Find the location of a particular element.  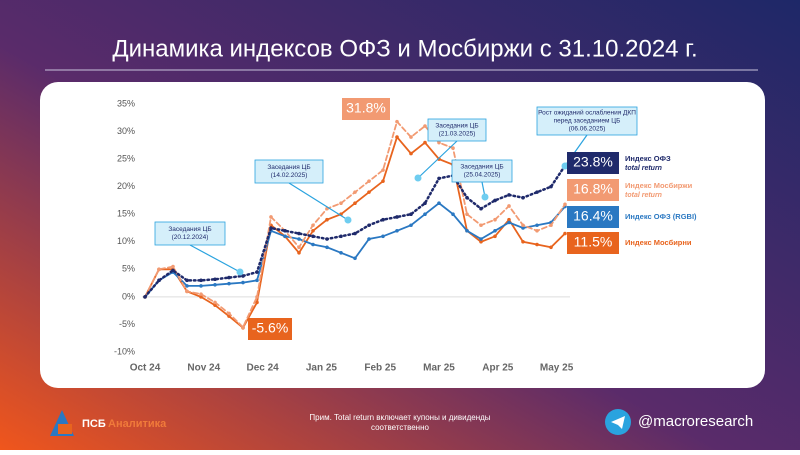

x-tick-label: Jan 25 is located at coordinates (322, 368).